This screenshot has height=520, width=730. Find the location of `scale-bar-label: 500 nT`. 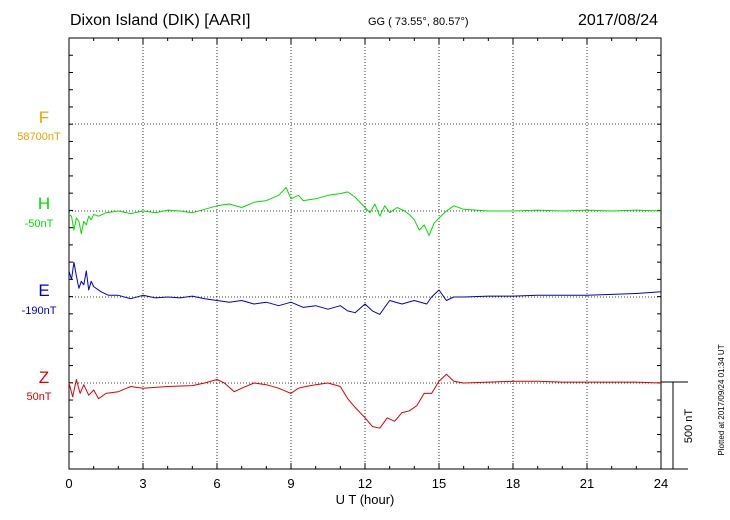

scale-bar-label: 500 nT is located at coordinates (689, 426).